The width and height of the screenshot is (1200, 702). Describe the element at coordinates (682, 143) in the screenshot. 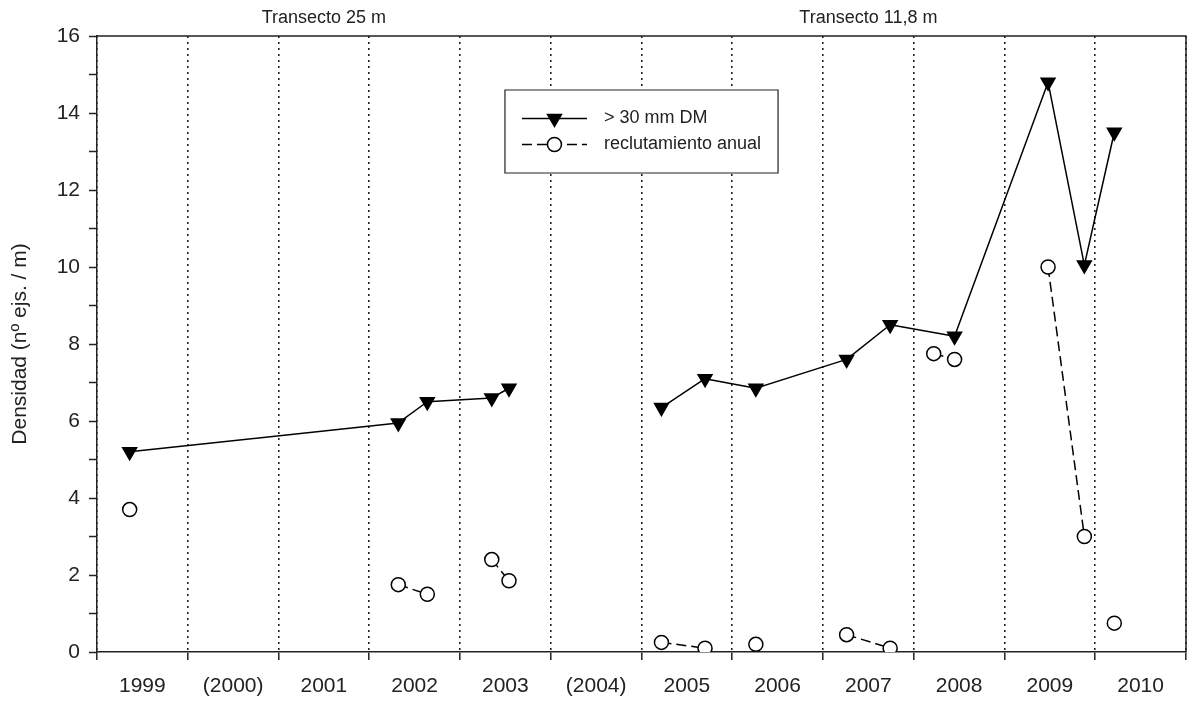

I see `legend-label: reclutamiento anual` at that location.